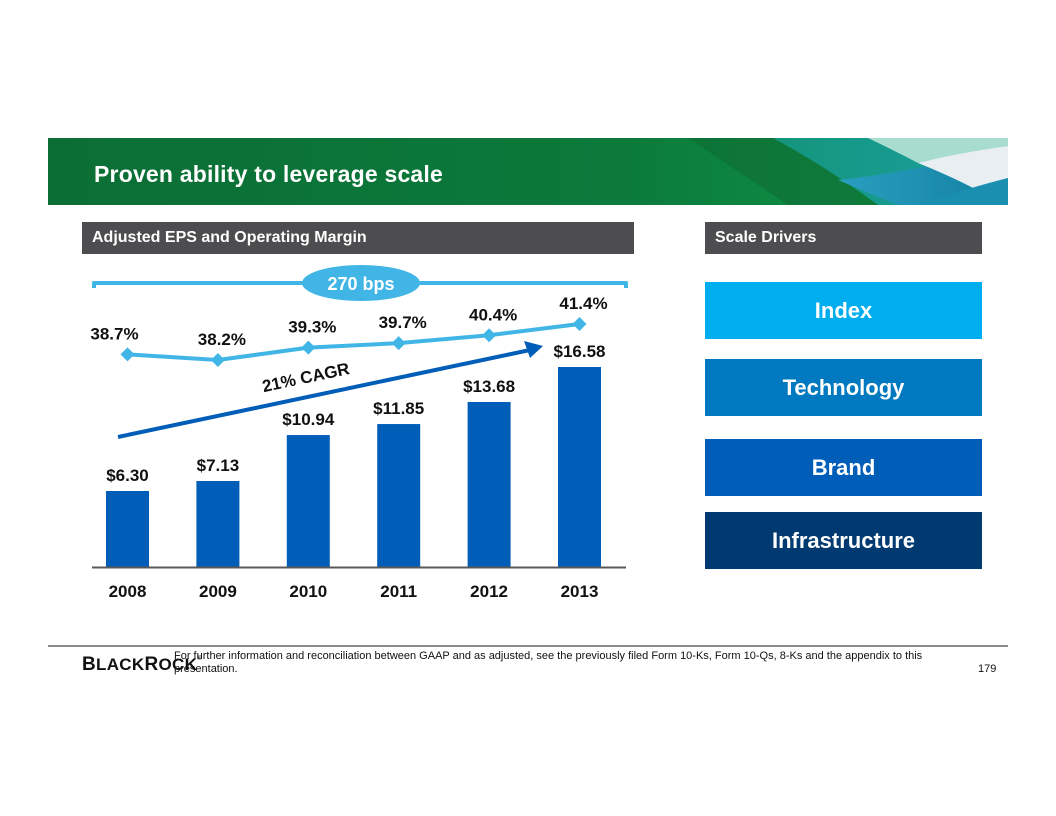 This screenshot has height=816, width=1056. I want to click on driver-label: Technology, so click(843, 387).